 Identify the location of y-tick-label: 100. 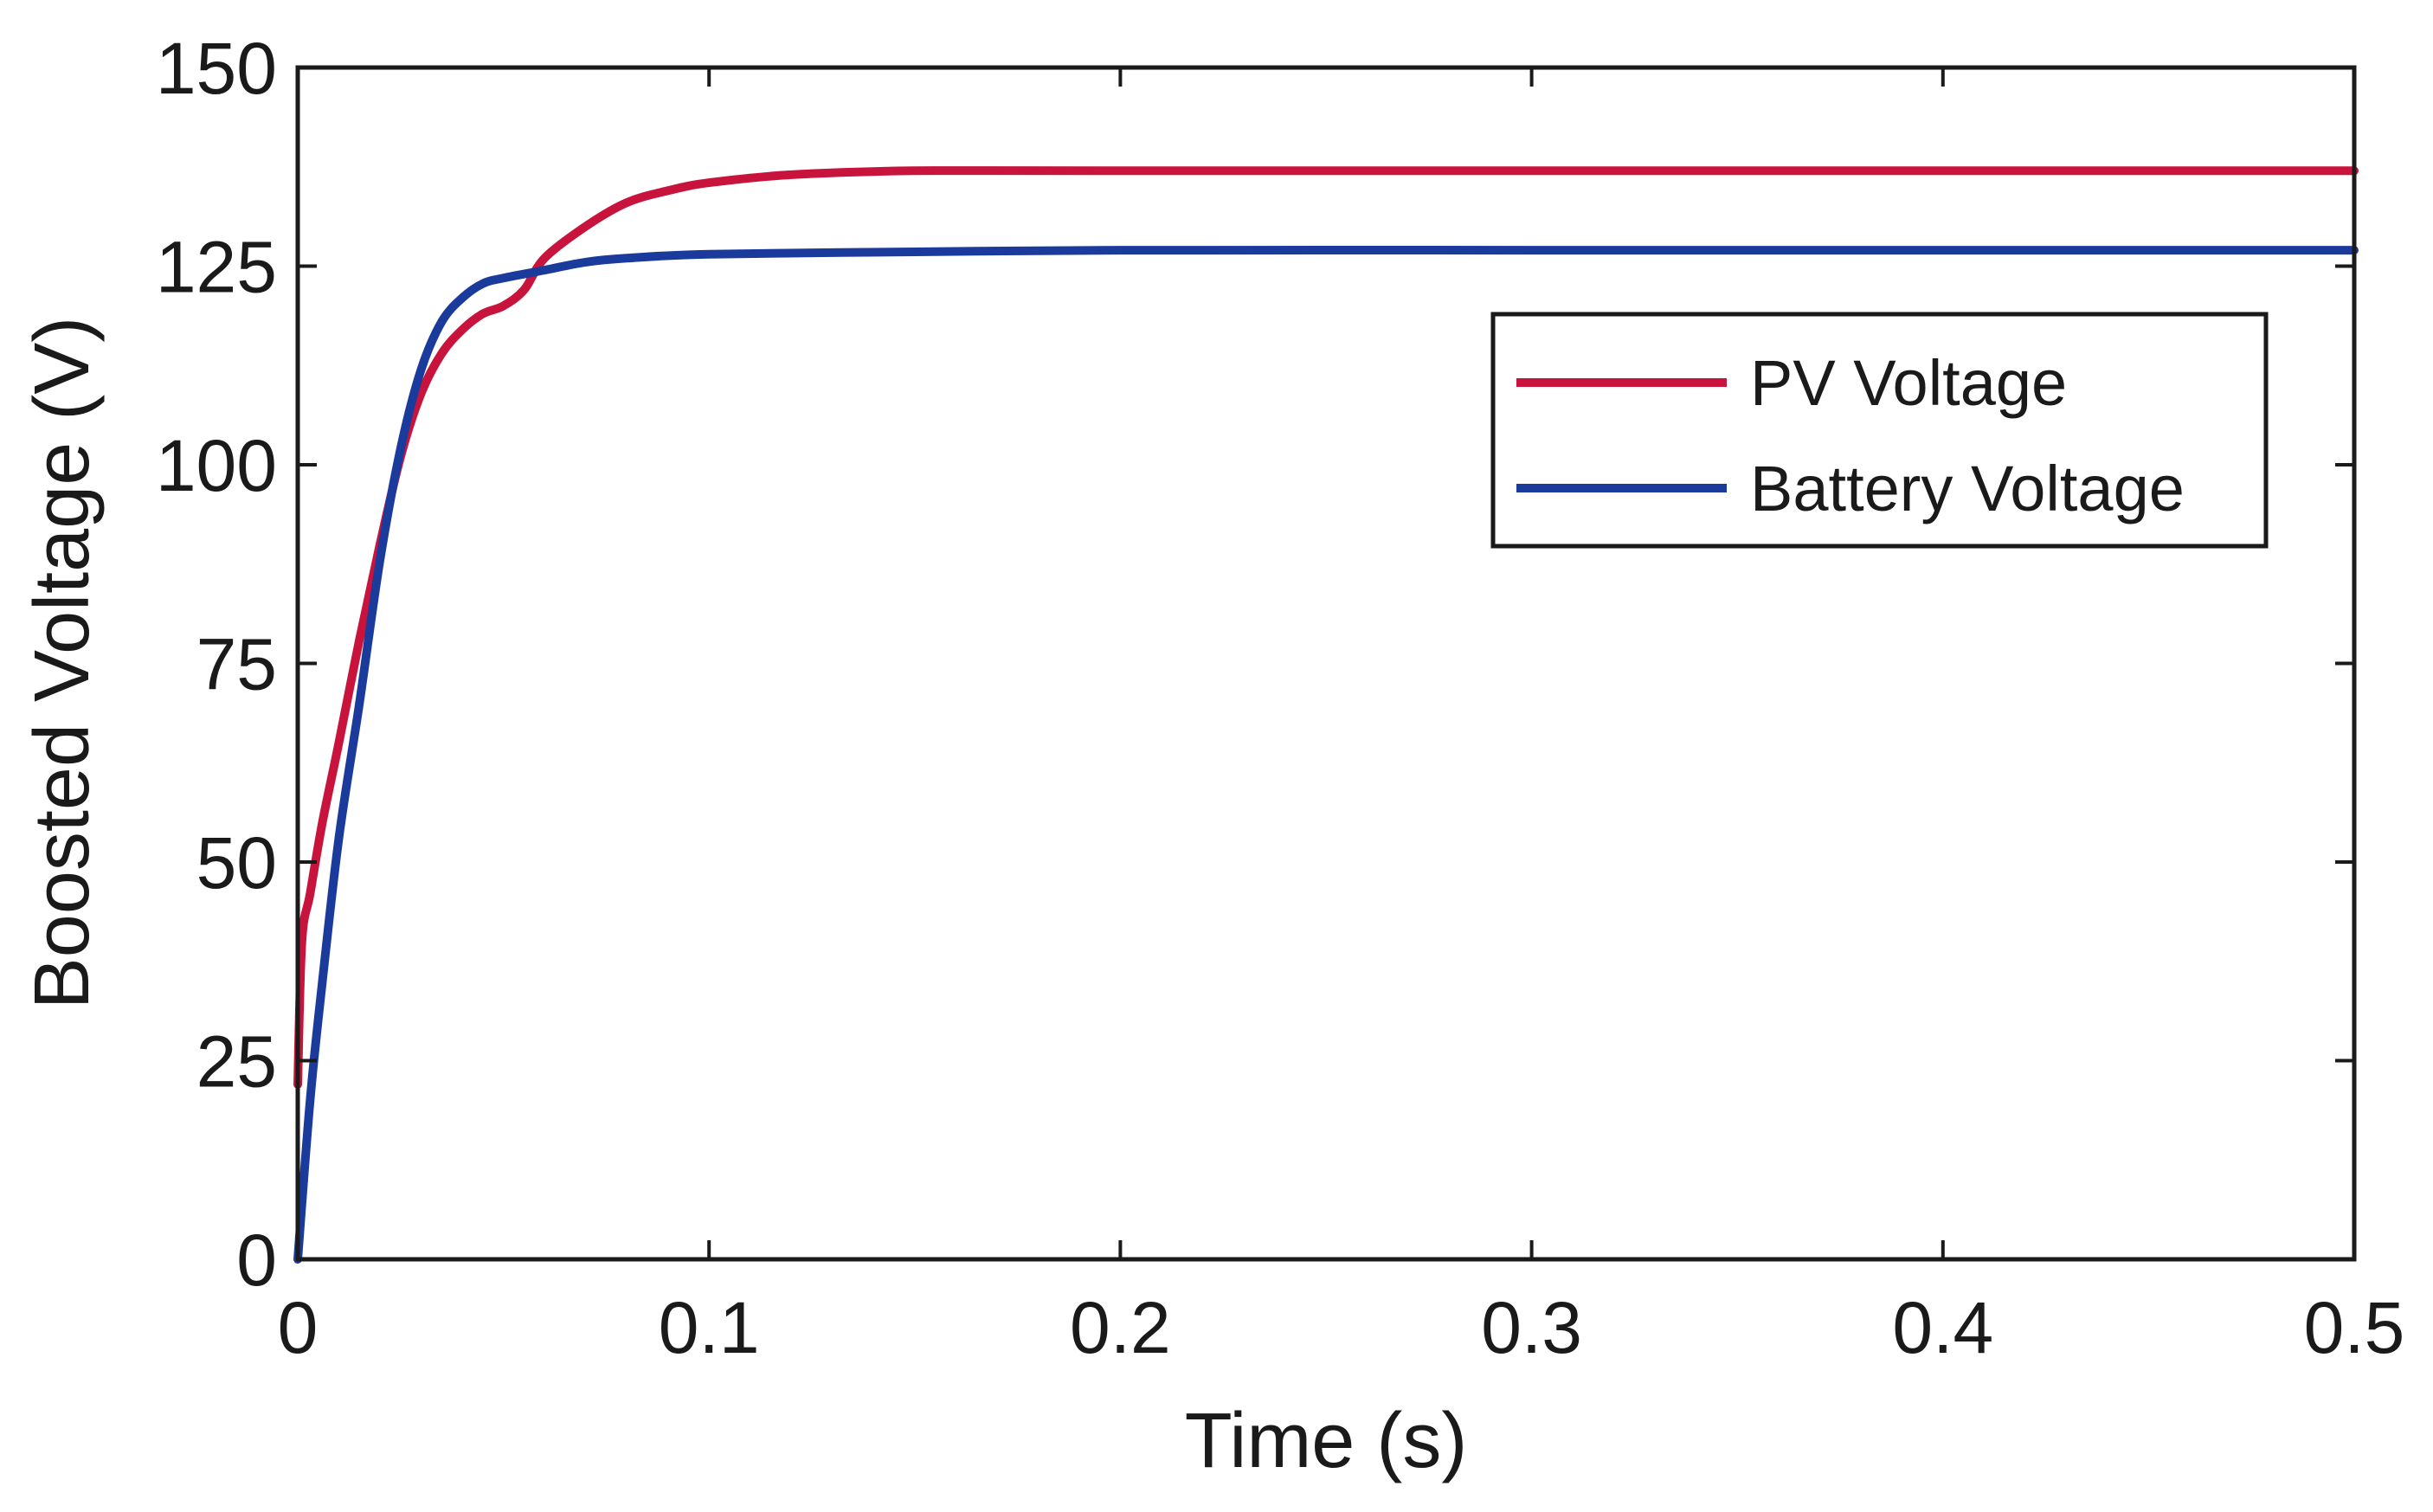
(216, 465).